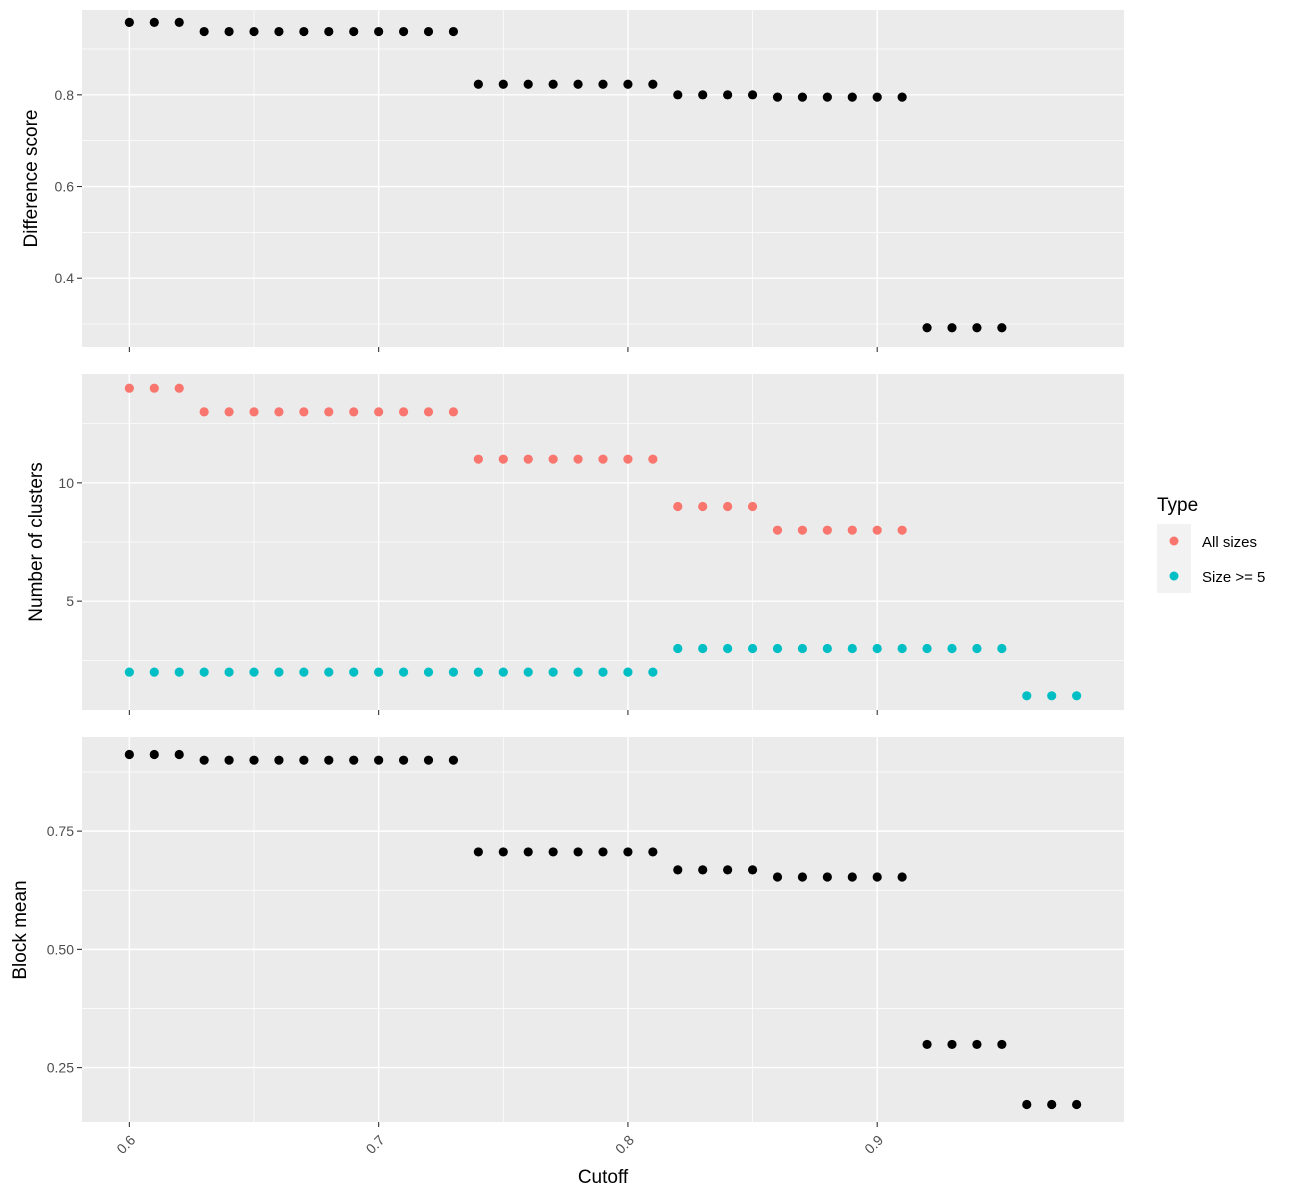 The image size is (1300, 1200). I want to click on y-axis-title: Difference score, so click(31, 179).